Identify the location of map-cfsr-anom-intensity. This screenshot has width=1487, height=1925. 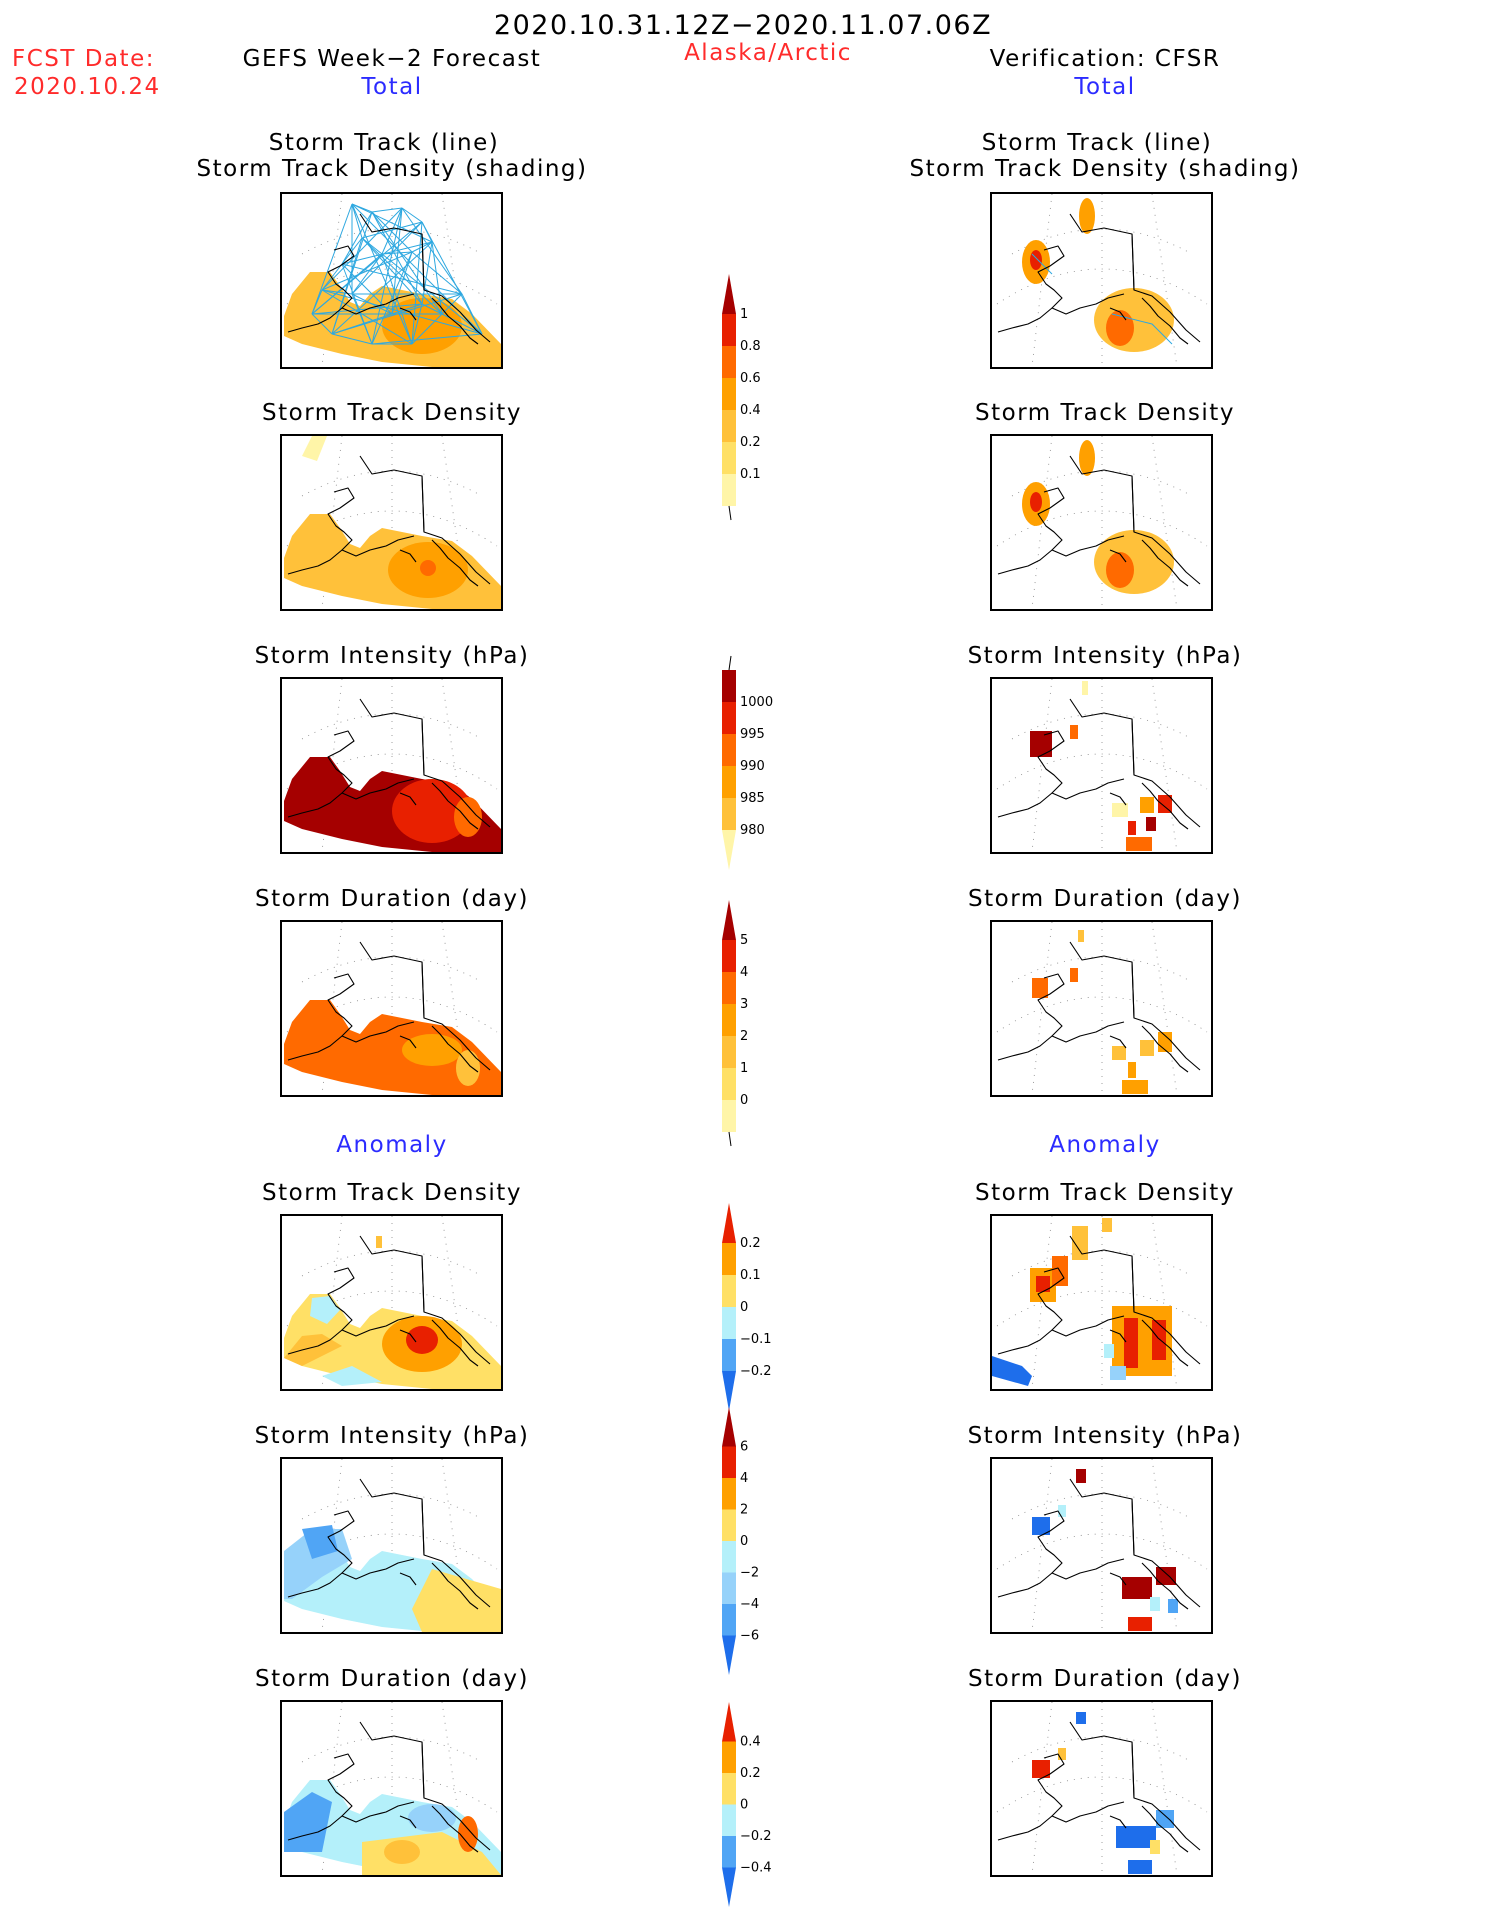
(1101, 1545).